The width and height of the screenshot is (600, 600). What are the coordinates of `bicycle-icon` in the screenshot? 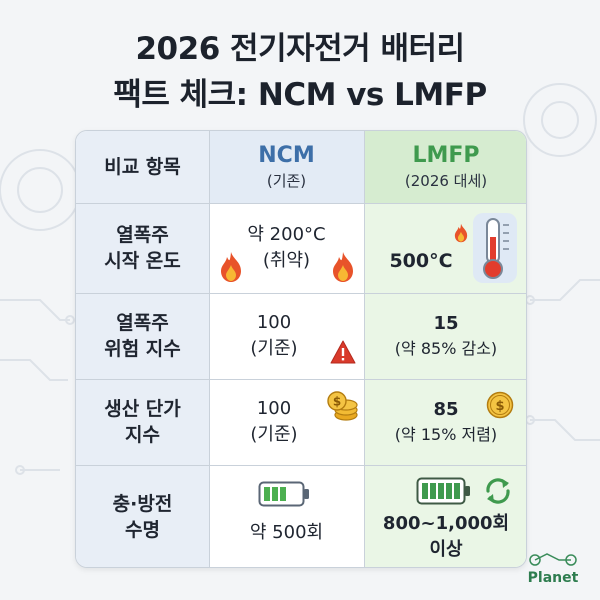 It's located at (553, 559).